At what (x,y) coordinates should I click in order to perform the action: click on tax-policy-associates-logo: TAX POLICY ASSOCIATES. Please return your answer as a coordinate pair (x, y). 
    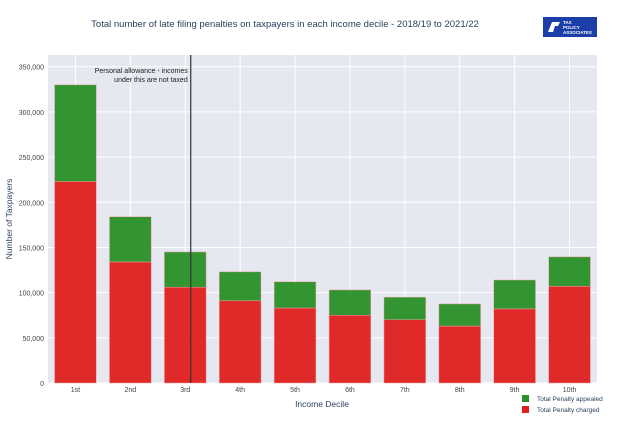
    Looking at the image, I should click on (570, 27).